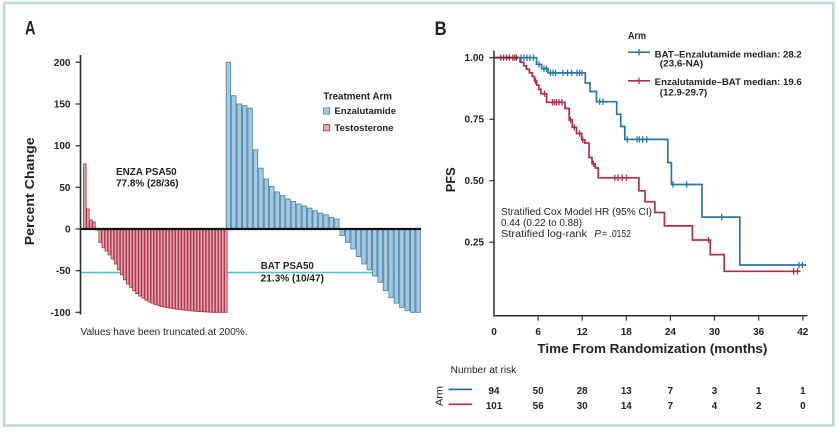 The image size is (838, 437). What do you see at coordinates (715, 391) in the screenshot?
I see `svg-text: 3` at bounding box center [715, 391].